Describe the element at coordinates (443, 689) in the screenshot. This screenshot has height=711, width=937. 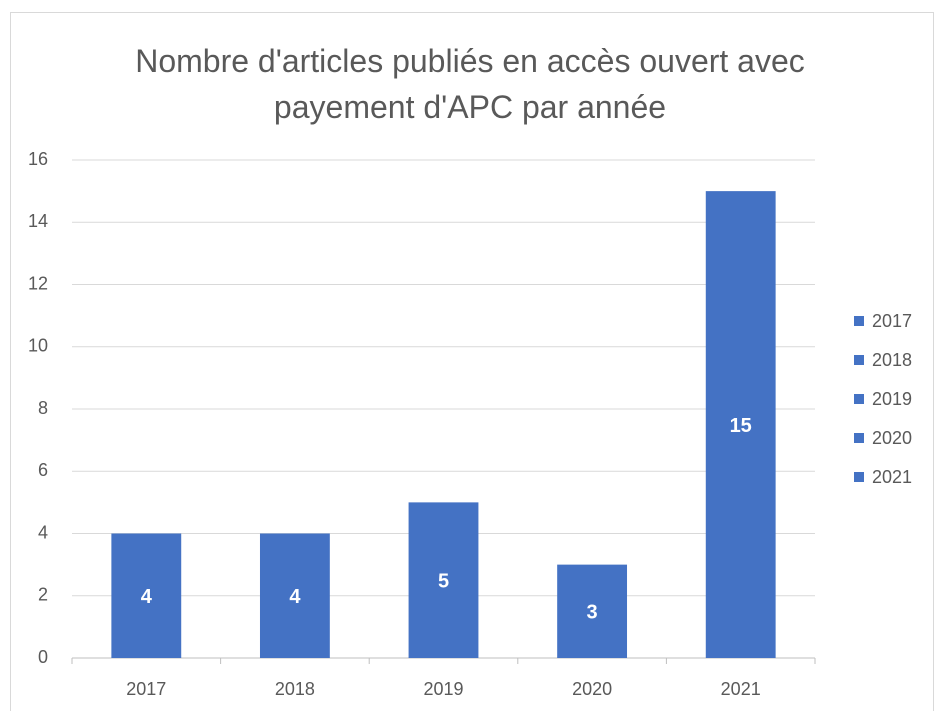
I see `x-tick-label: 2019` at that location.